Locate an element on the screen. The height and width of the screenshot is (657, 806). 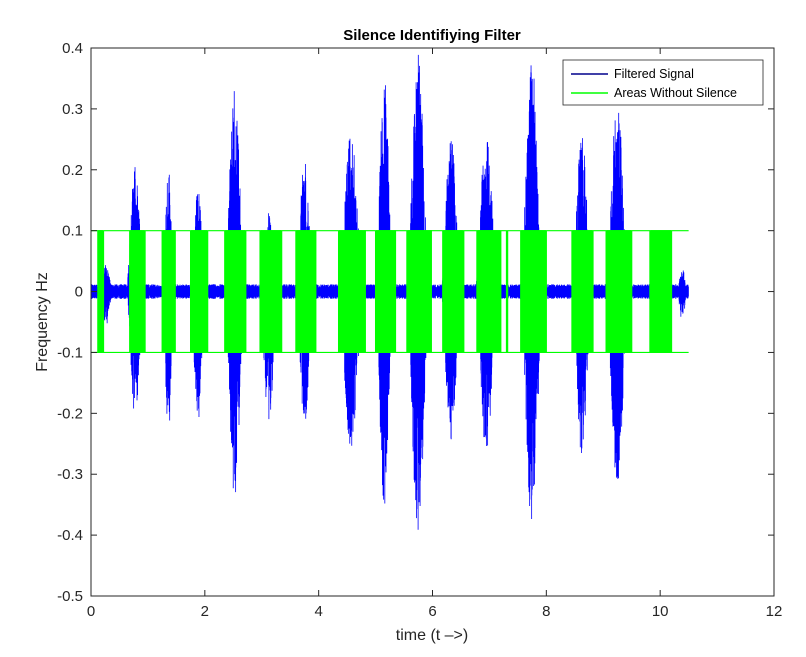
x-tick-label: 2 is located at coordinates (205, 611).